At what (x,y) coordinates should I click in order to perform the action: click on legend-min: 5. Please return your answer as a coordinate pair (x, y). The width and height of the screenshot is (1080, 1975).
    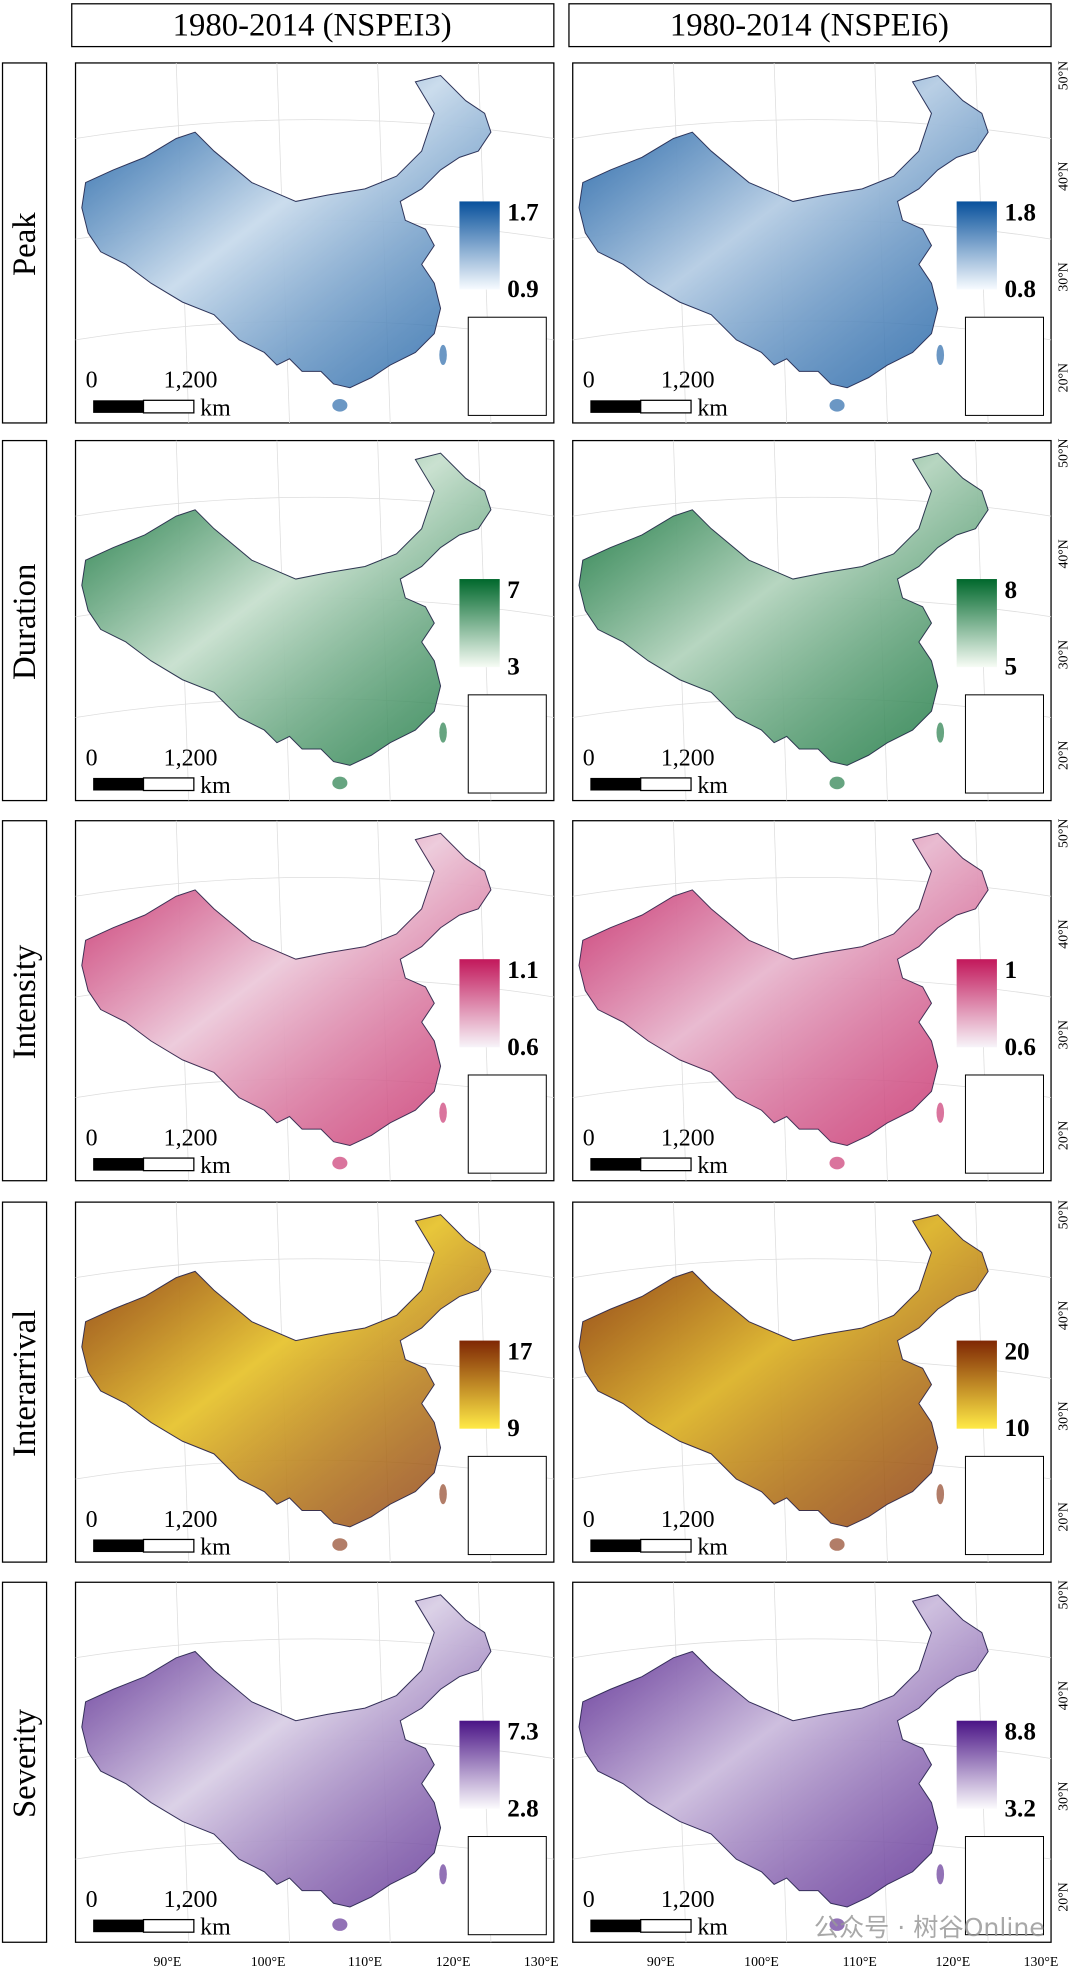
    Looking at the image, I should click on (1010, 667).